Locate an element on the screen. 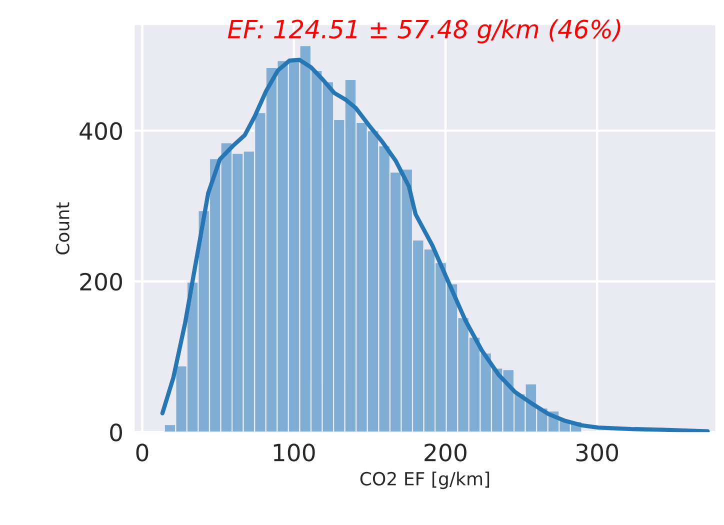  x-tick-label: 100 is located at coordinates (294, 453).